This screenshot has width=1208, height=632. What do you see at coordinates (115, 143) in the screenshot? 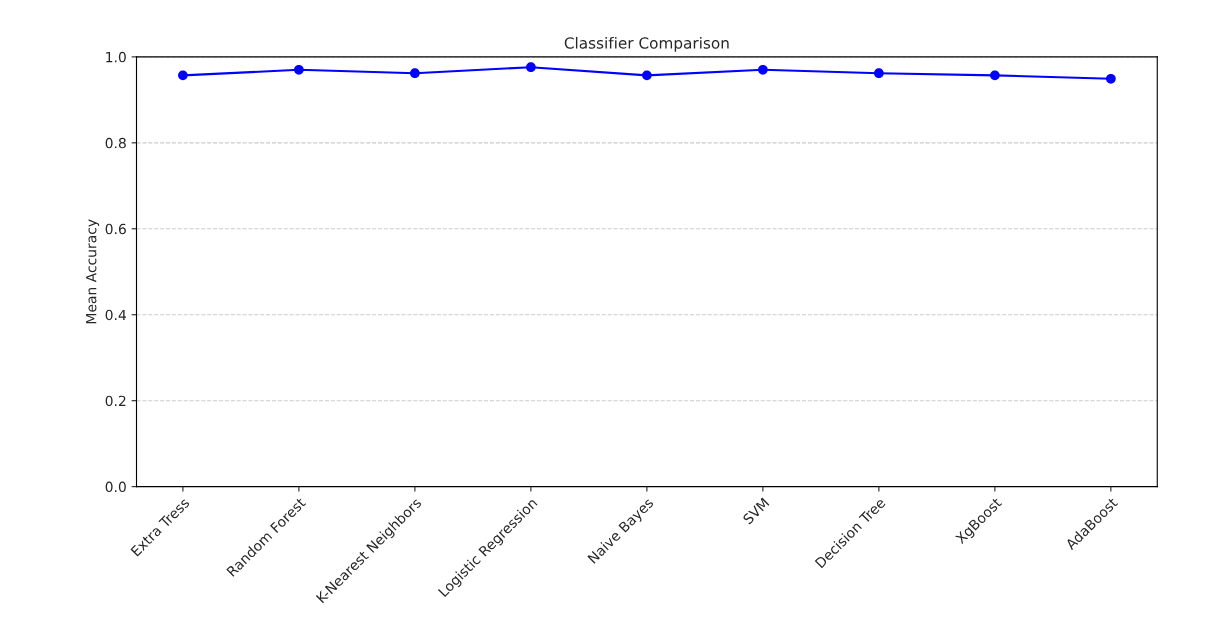
I see `y-tick-label: 0.8` at bounding box center [115, 143].